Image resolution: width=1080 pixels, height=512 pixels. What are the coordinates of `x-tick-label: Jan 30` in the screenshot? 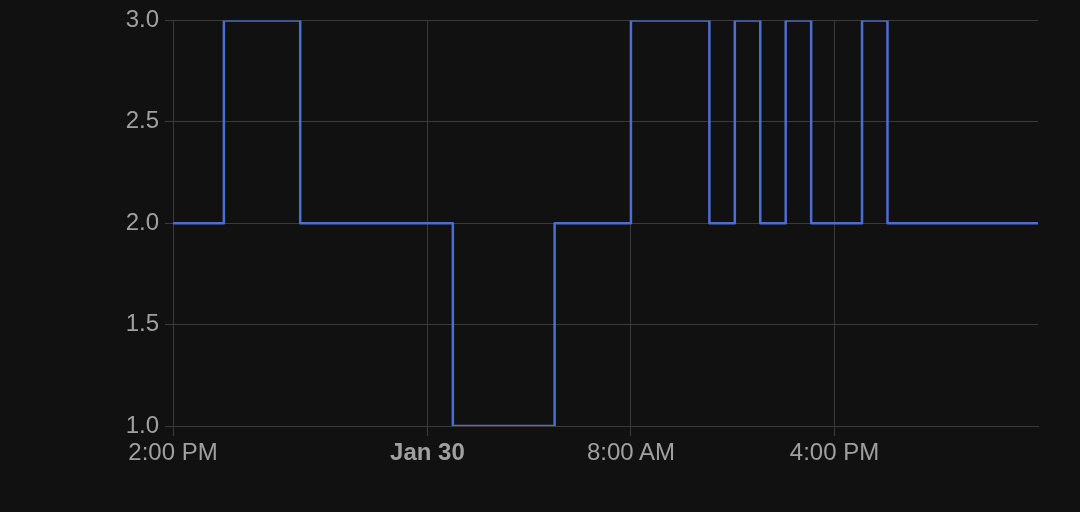 It's located at (427, 452).